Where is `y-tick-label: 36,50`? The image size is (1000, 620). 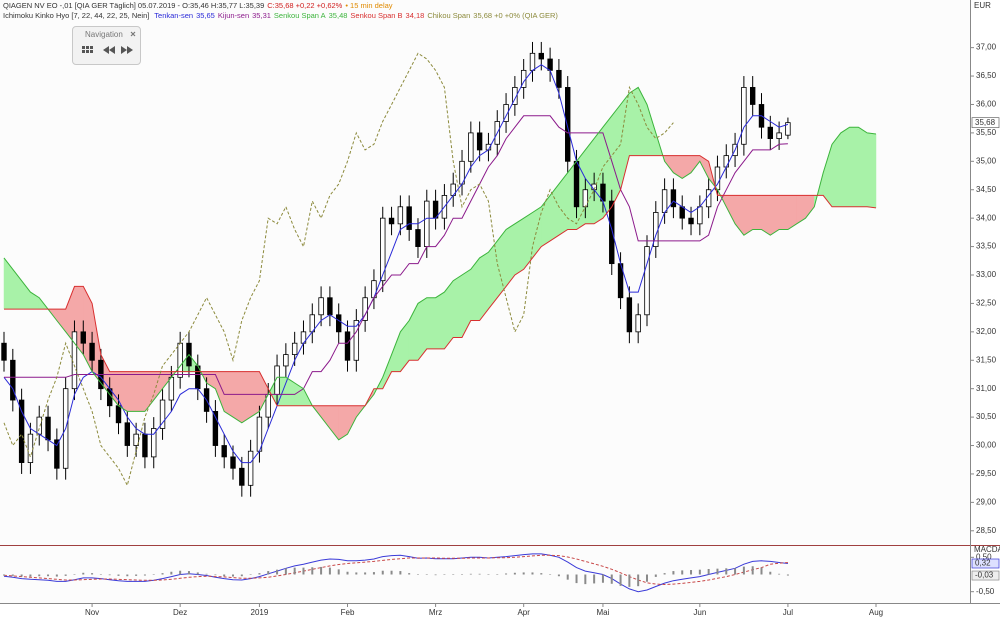 y-tick-label: 36,50 is located at coordinates (986, 75).